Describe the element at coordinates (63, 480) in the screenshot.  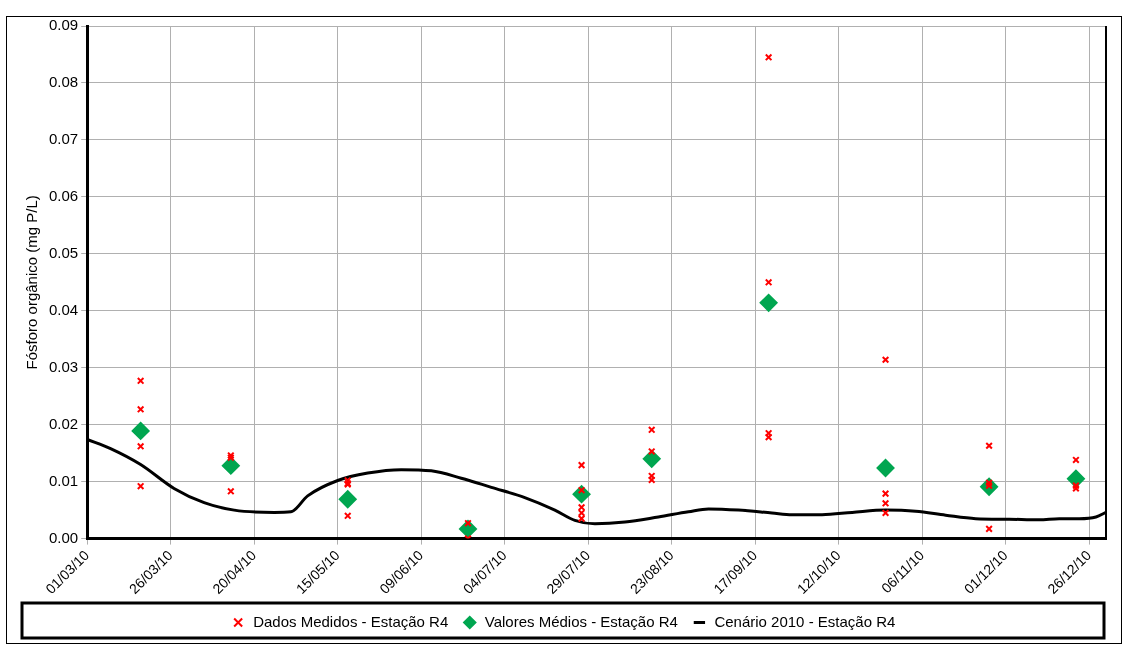
I see `y-tick-label: 0.01` at that location.